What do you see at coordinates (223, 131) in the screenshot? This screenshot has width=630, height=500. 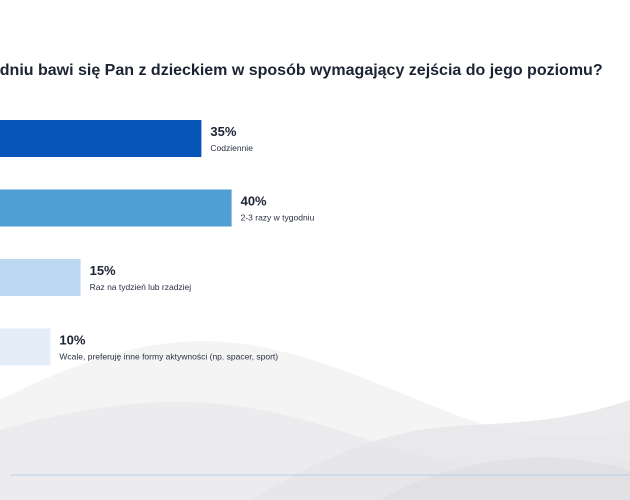 I see `bar-value-label-1: 35%` at bounding box center [223, 131].